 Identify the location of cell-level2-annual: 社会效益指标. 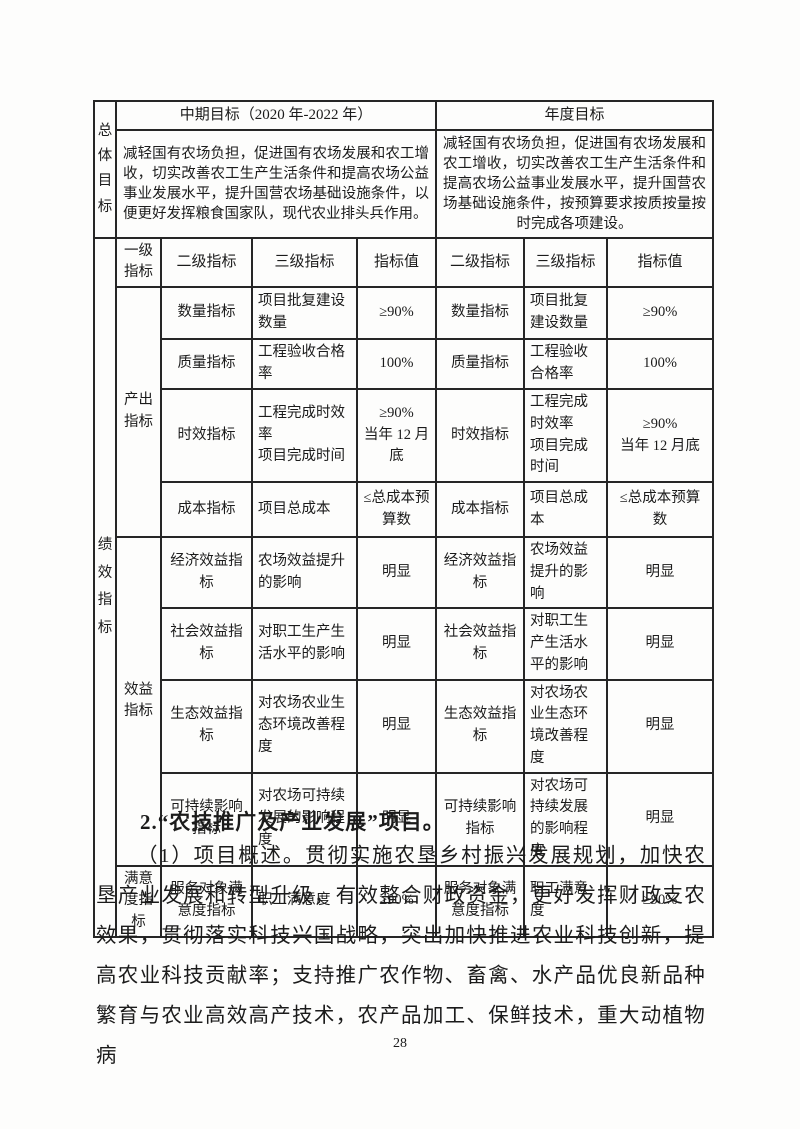
(480, 644).